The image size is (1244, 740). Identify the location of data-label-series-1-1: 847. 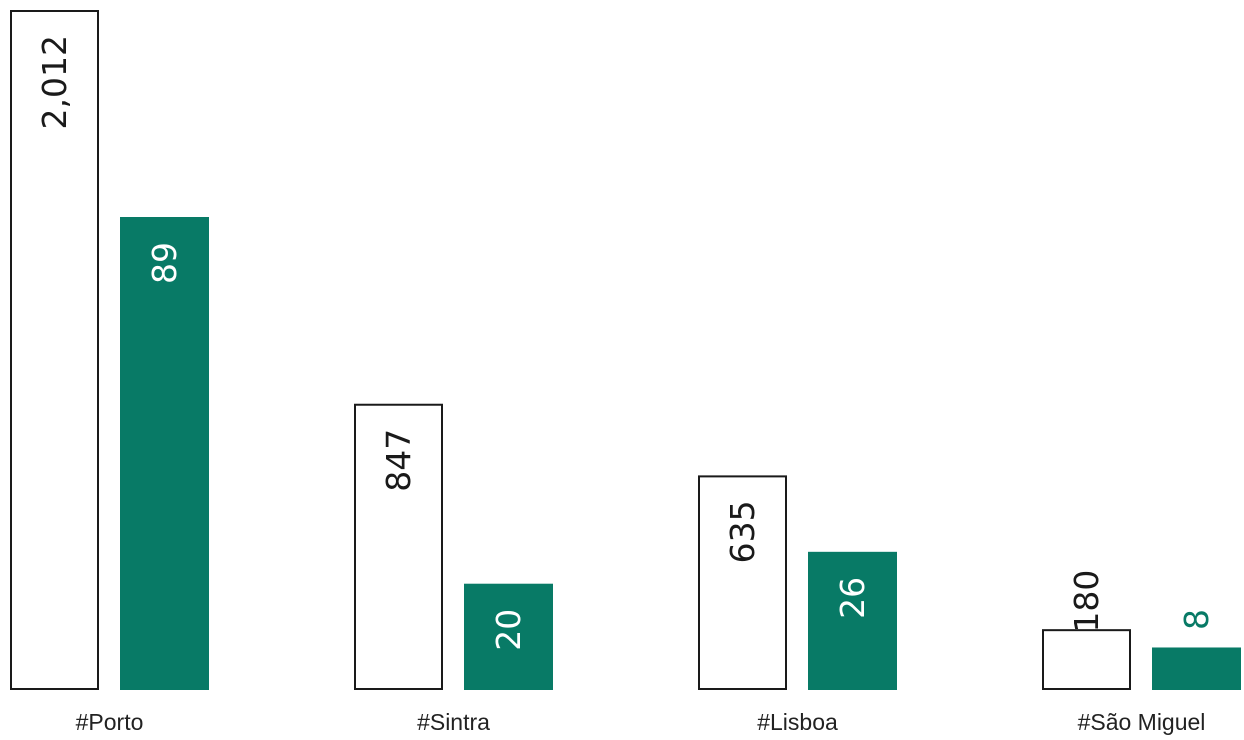
(398, 460).